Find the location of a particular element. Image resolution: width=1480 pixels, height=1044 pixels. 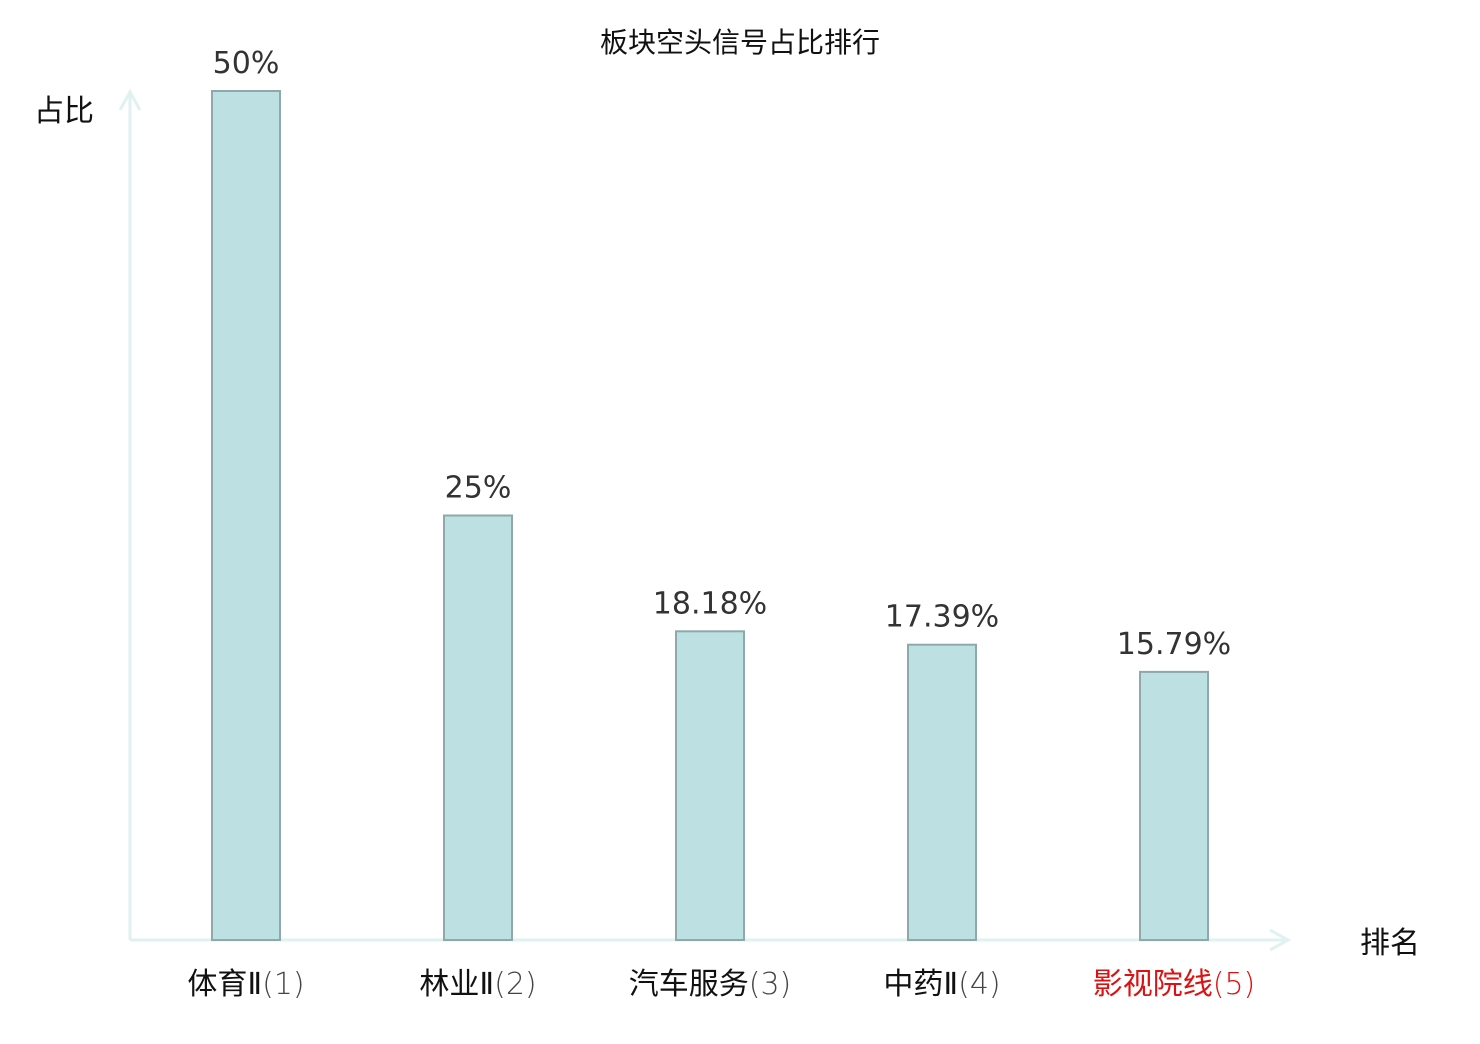

category-label: 林业Ⅱ(2) is located at coordinates (477, 984).